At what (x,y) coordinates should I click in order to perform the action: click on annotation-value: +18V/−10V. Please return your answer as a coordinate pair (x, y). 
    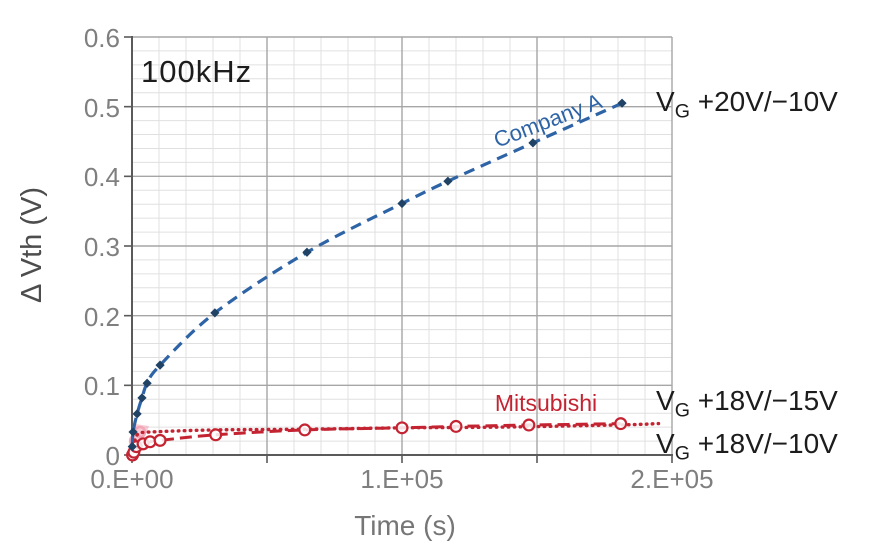
    Looking at the image, I should click on (763, 443).